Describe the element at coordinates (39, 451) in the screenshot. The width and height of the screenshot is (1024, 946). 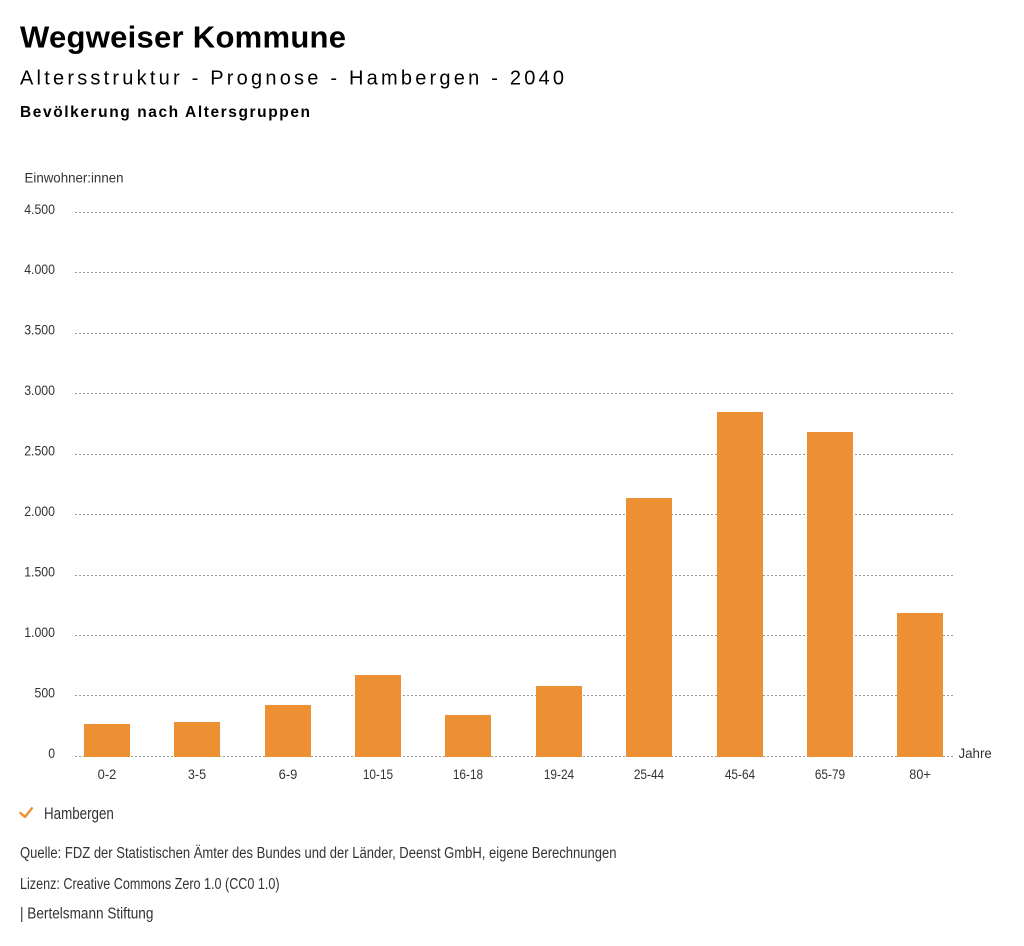
I see `svg-text: 2.500` at that location.